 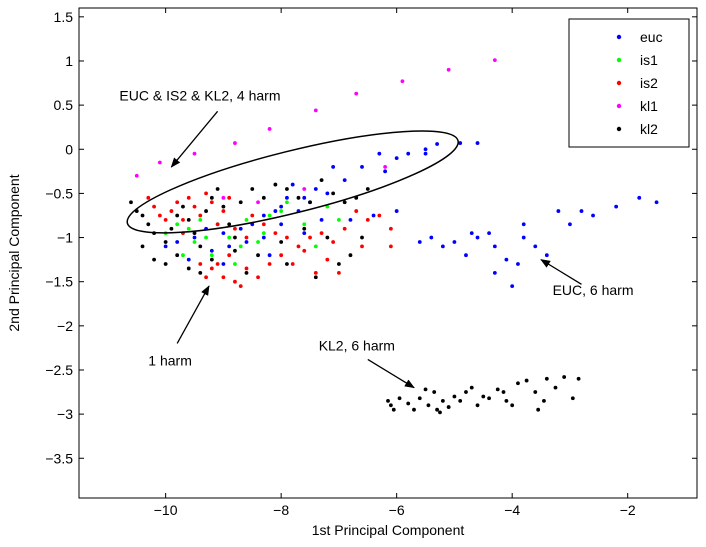 I want to click on x-tick-label: −2, so click(x=628, y=510).